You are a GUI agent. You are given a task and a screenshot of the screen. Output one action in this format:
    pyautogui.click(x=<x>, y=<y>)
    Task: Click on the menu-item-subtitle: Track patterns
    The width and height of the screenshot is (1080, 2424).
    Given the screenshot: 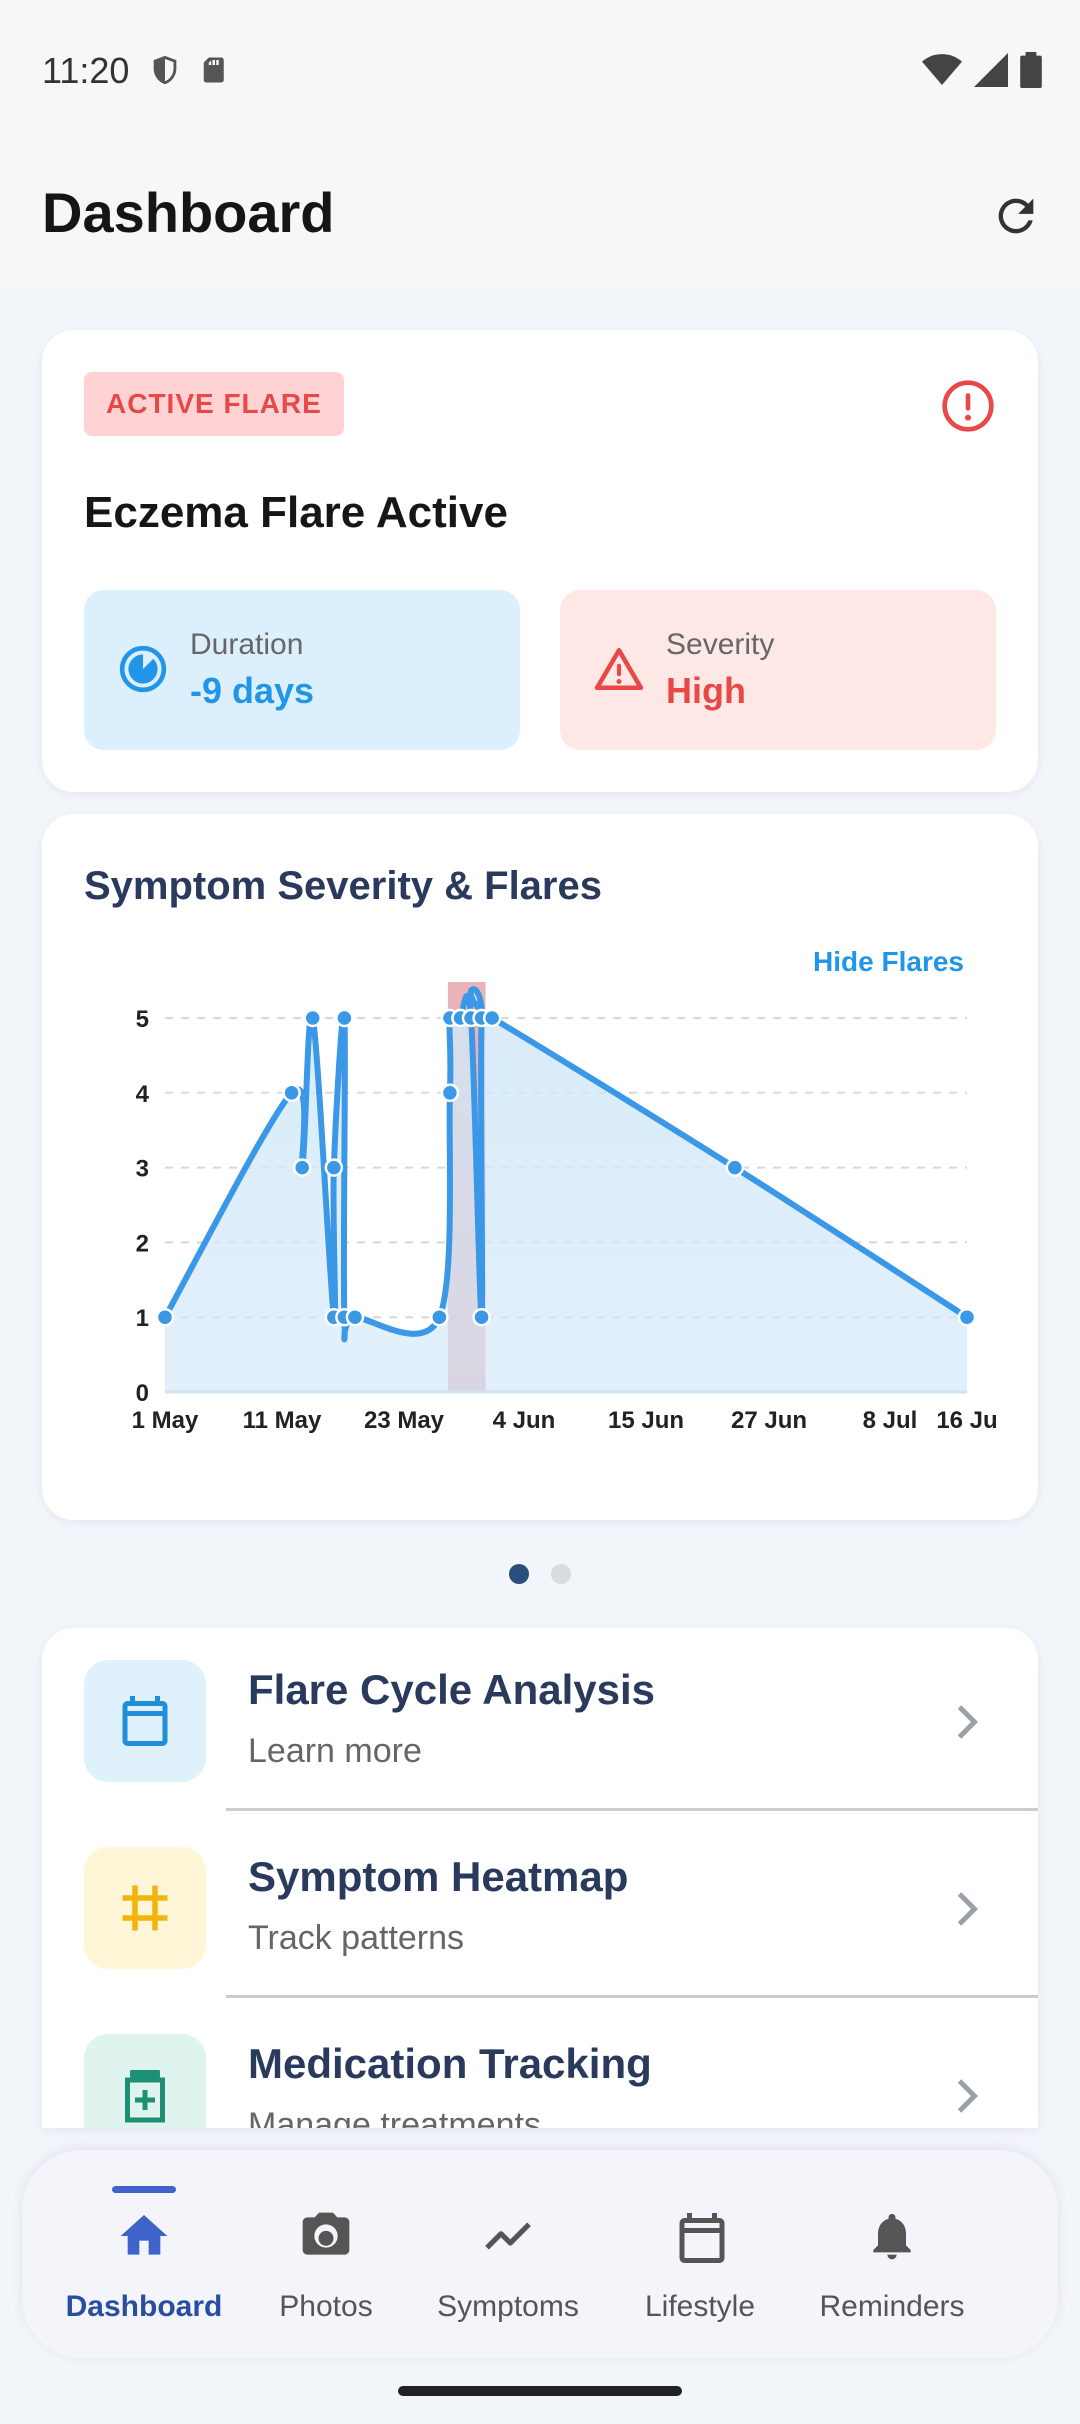 What is the action you would take?
    pyautogui.click(x=356, y=1938)
    